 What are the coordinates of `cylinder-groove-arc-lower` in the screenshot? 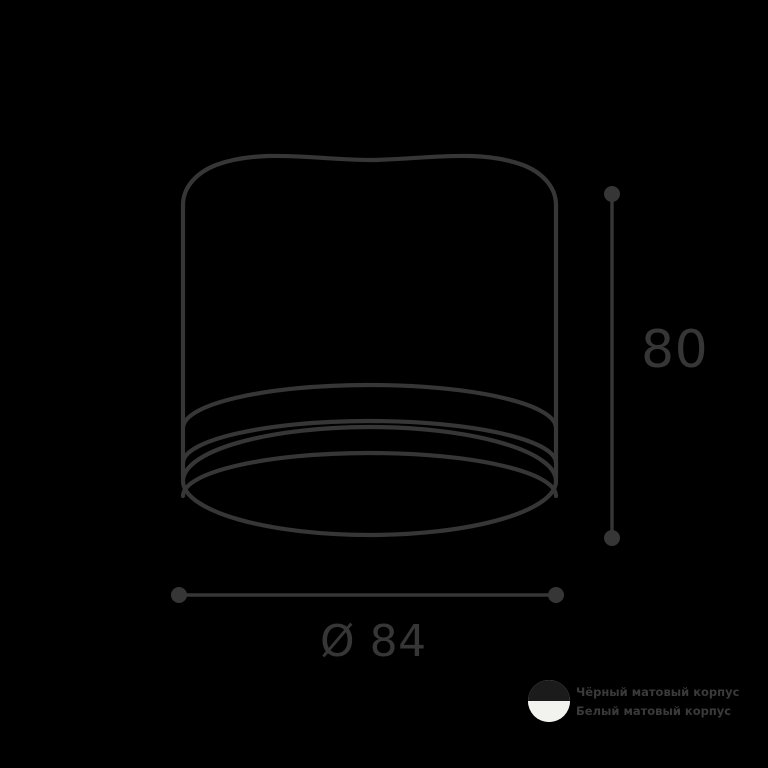 It's located at (369, 474).